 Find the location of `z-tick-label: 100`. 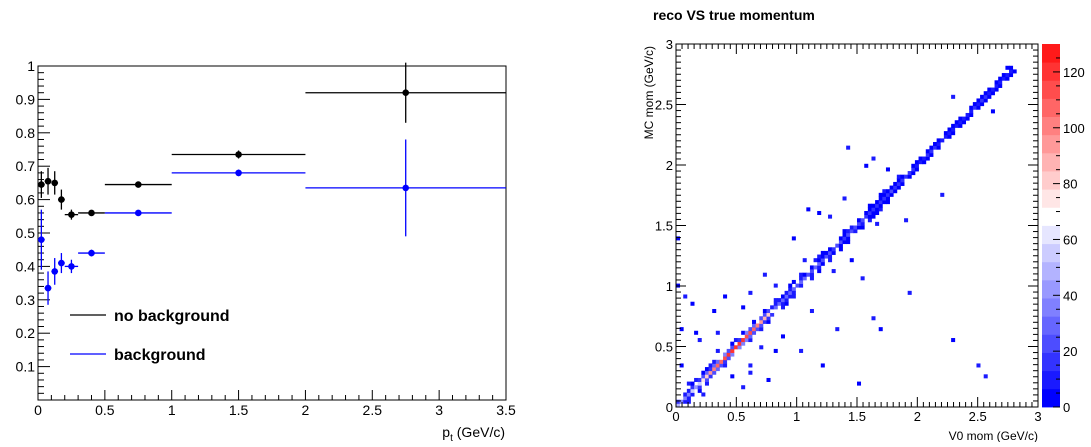

z-tick-label: 100 is located at coordinates (1074, 128).